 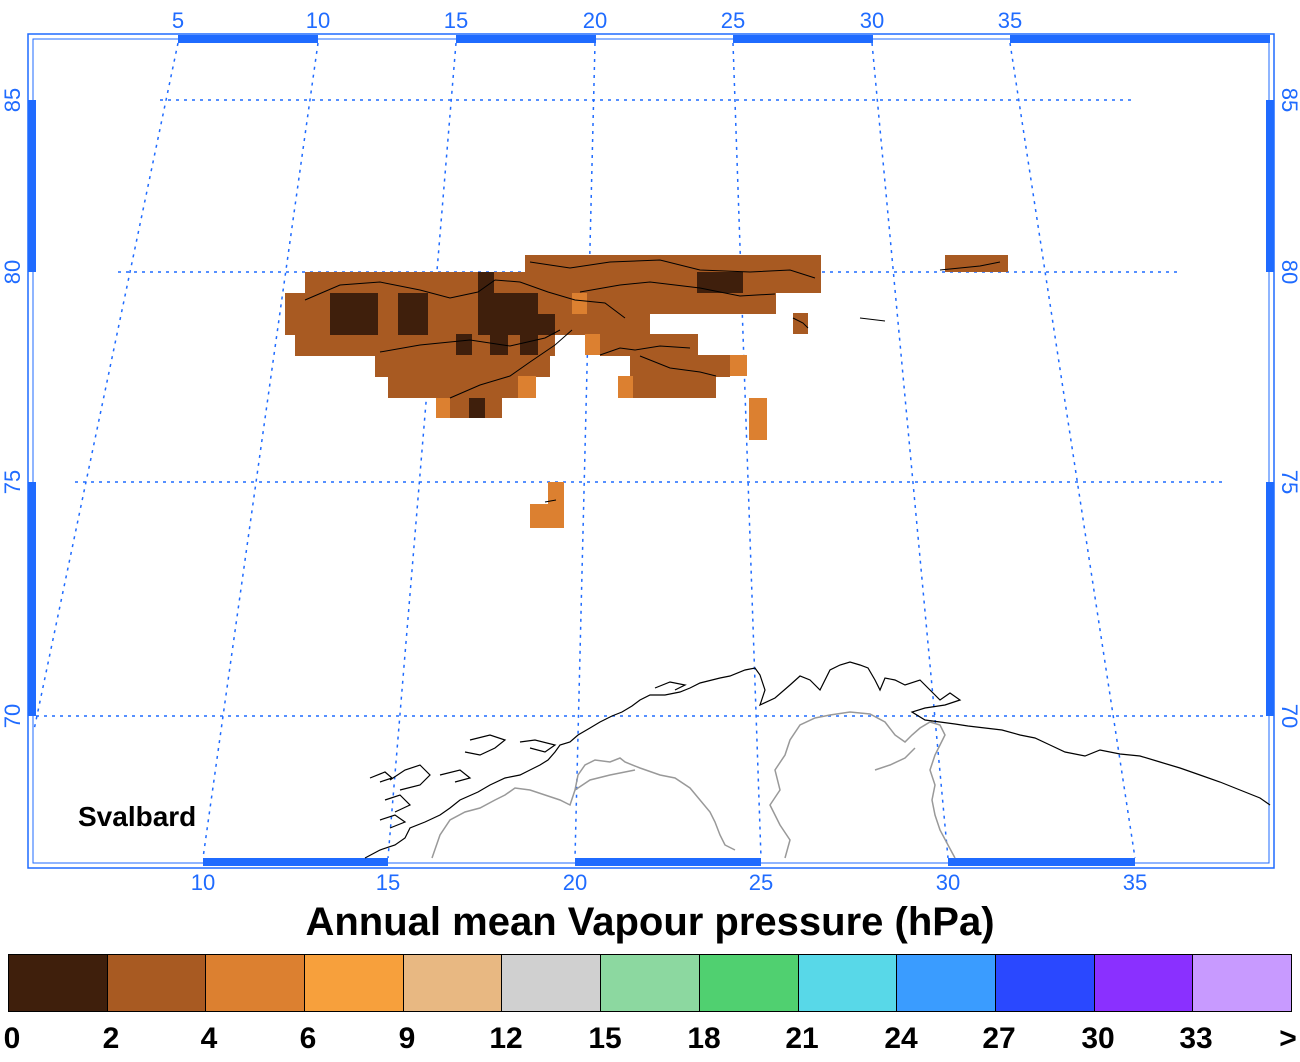 I want to click on lon-label-top-15: 15, so click(x=456, y=20).